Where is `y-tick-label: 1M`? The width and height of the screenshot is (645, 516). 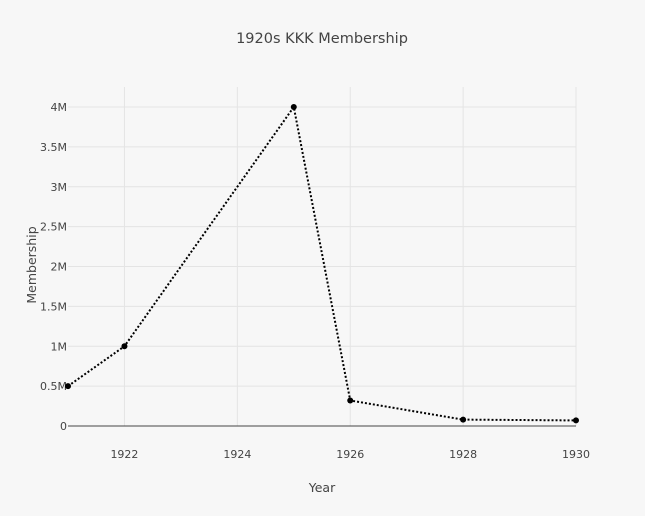
y-tick-label: 1M is located at coordinates (59, 346).